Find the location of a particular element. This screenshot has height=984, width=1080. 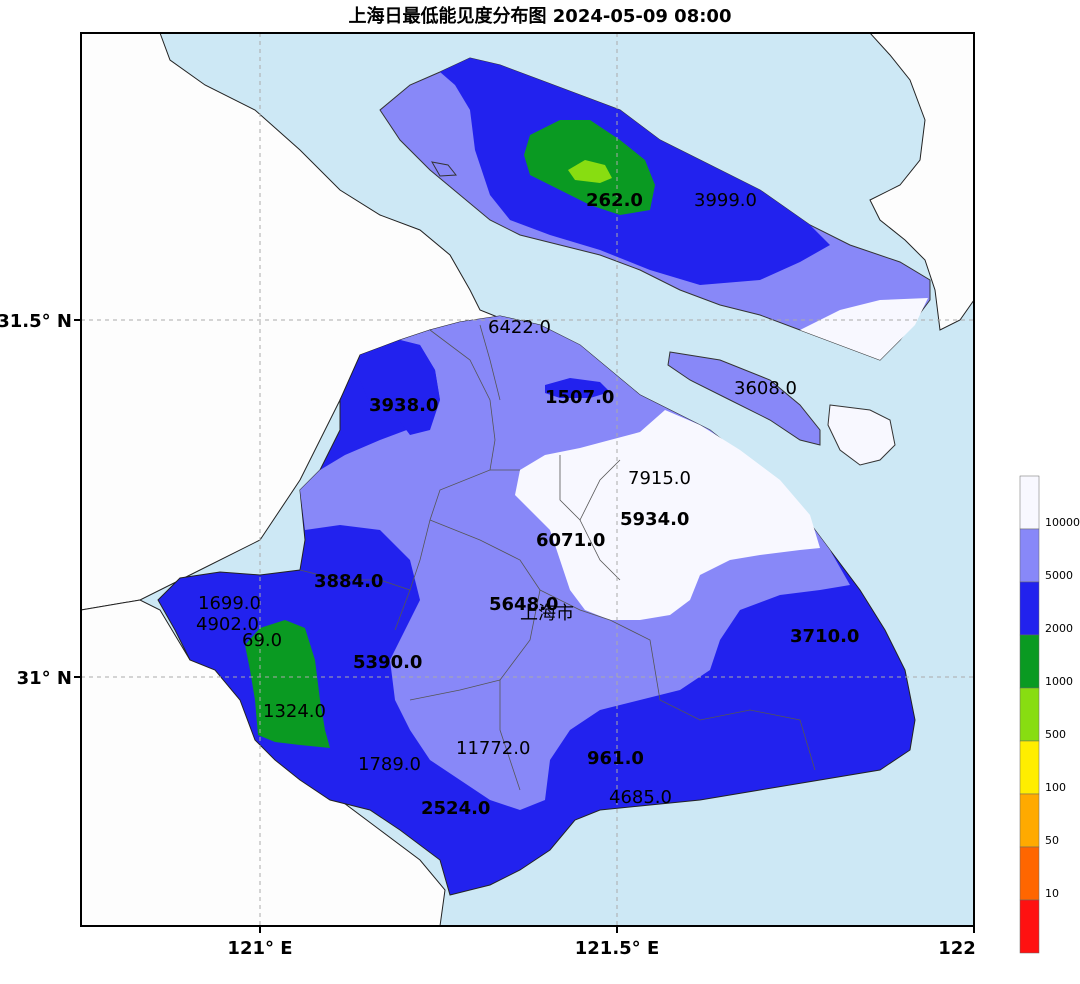

changxing-island is located at coordinates (744, 398).